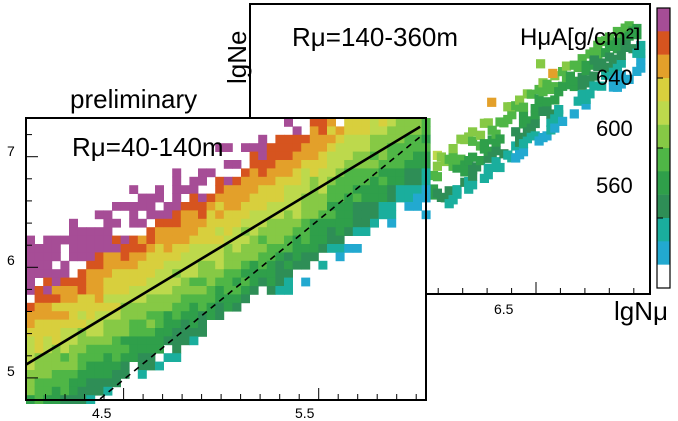 The height and width of the screenshot is (421, 678). What do you see at coordinates (11, 151) in the screenshot?
I see `y-tick-label-7: 7` at bounding box center [11, 151].